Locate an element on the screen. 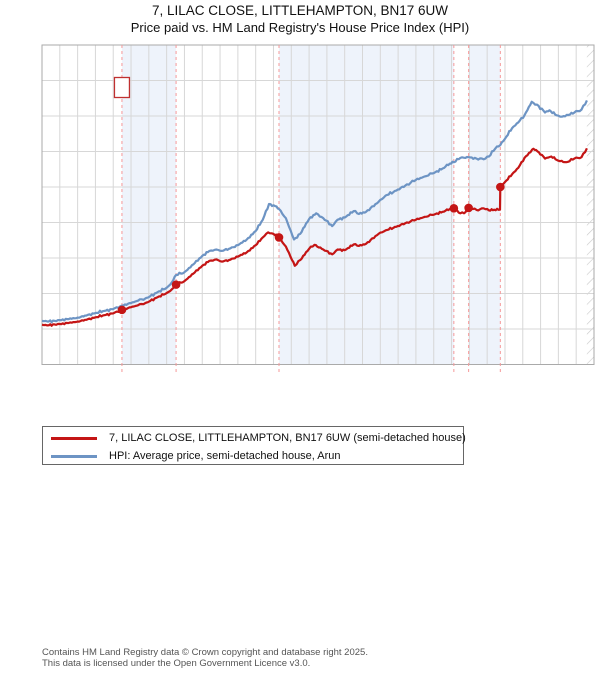  sale-marker-box is located at coordinates (122, 87).